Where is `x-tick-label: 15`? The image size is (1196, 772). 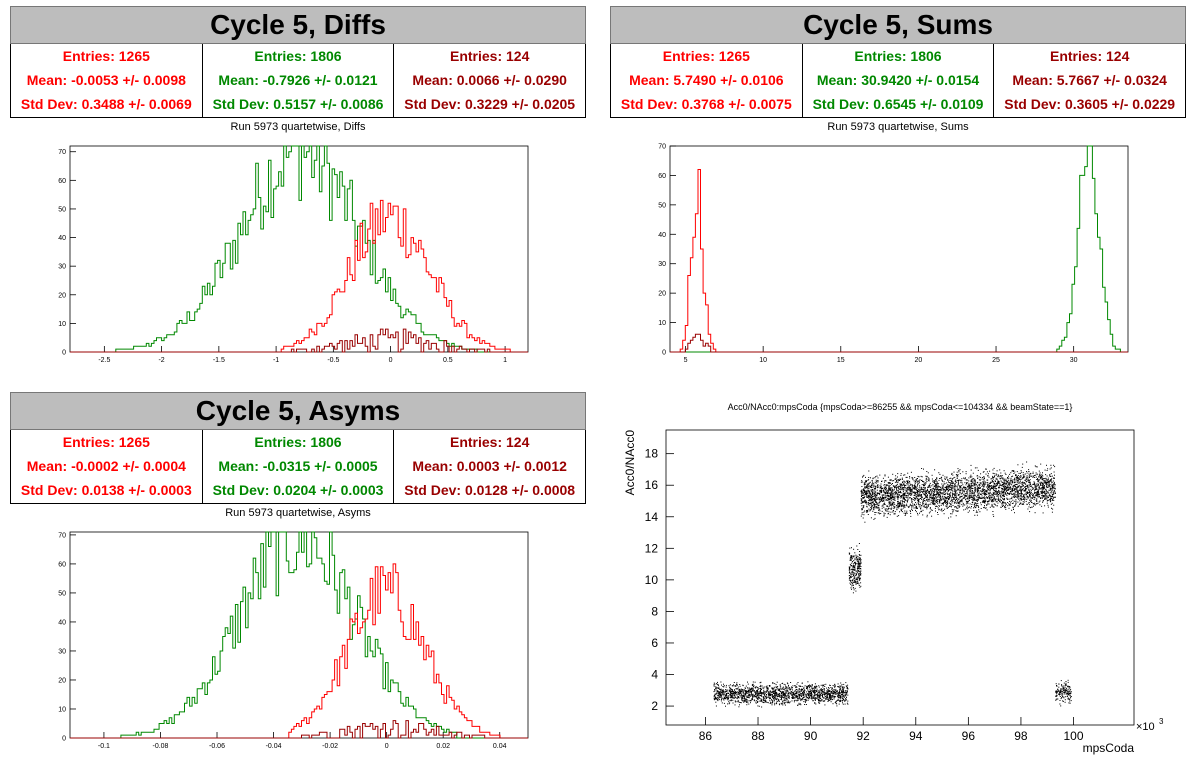 x-tick-label: 15 is located at coordinates (841, 360).